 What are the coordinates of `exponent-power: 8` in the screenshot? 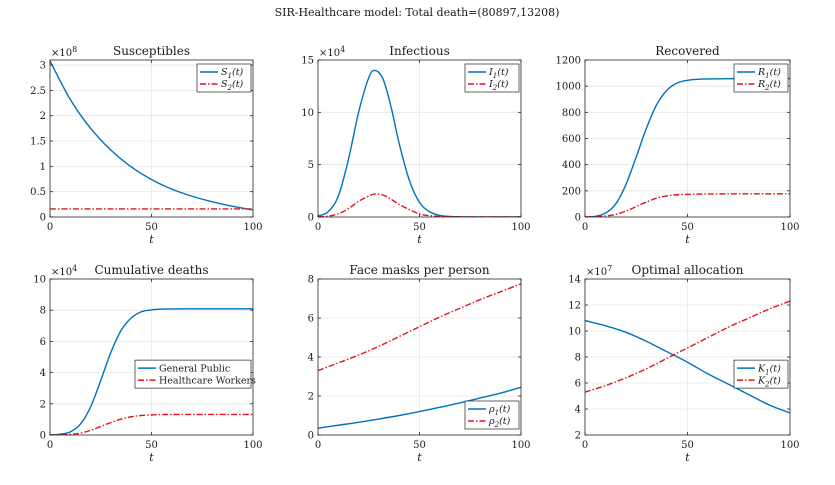 It's located at (74, 49).